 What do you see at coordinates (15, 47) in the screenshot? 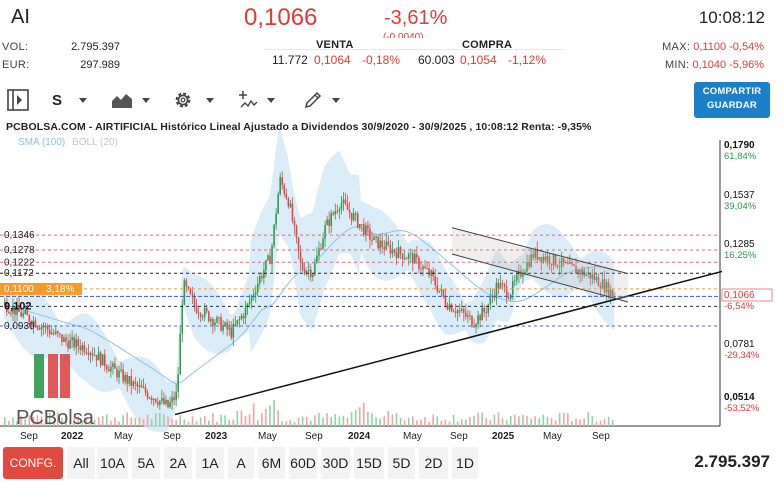
I see `volume-label: VOL:` at bounding box center [15, 47].